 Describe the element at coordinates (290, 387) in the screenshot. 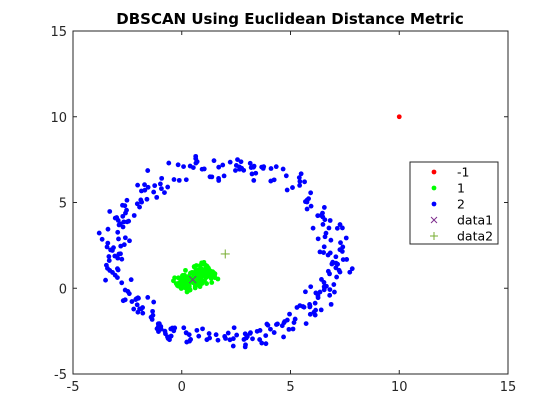

I see `x-tick-label: 5` at that location.